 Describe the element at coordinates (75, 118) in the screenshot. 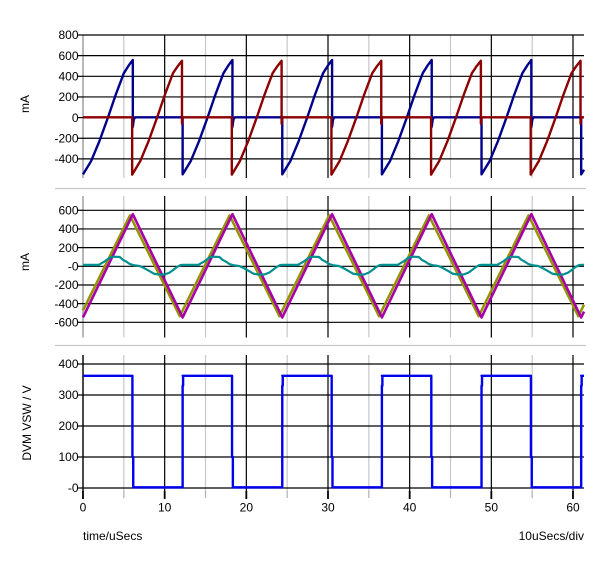

I see `y-tick-label: 0` at that location.